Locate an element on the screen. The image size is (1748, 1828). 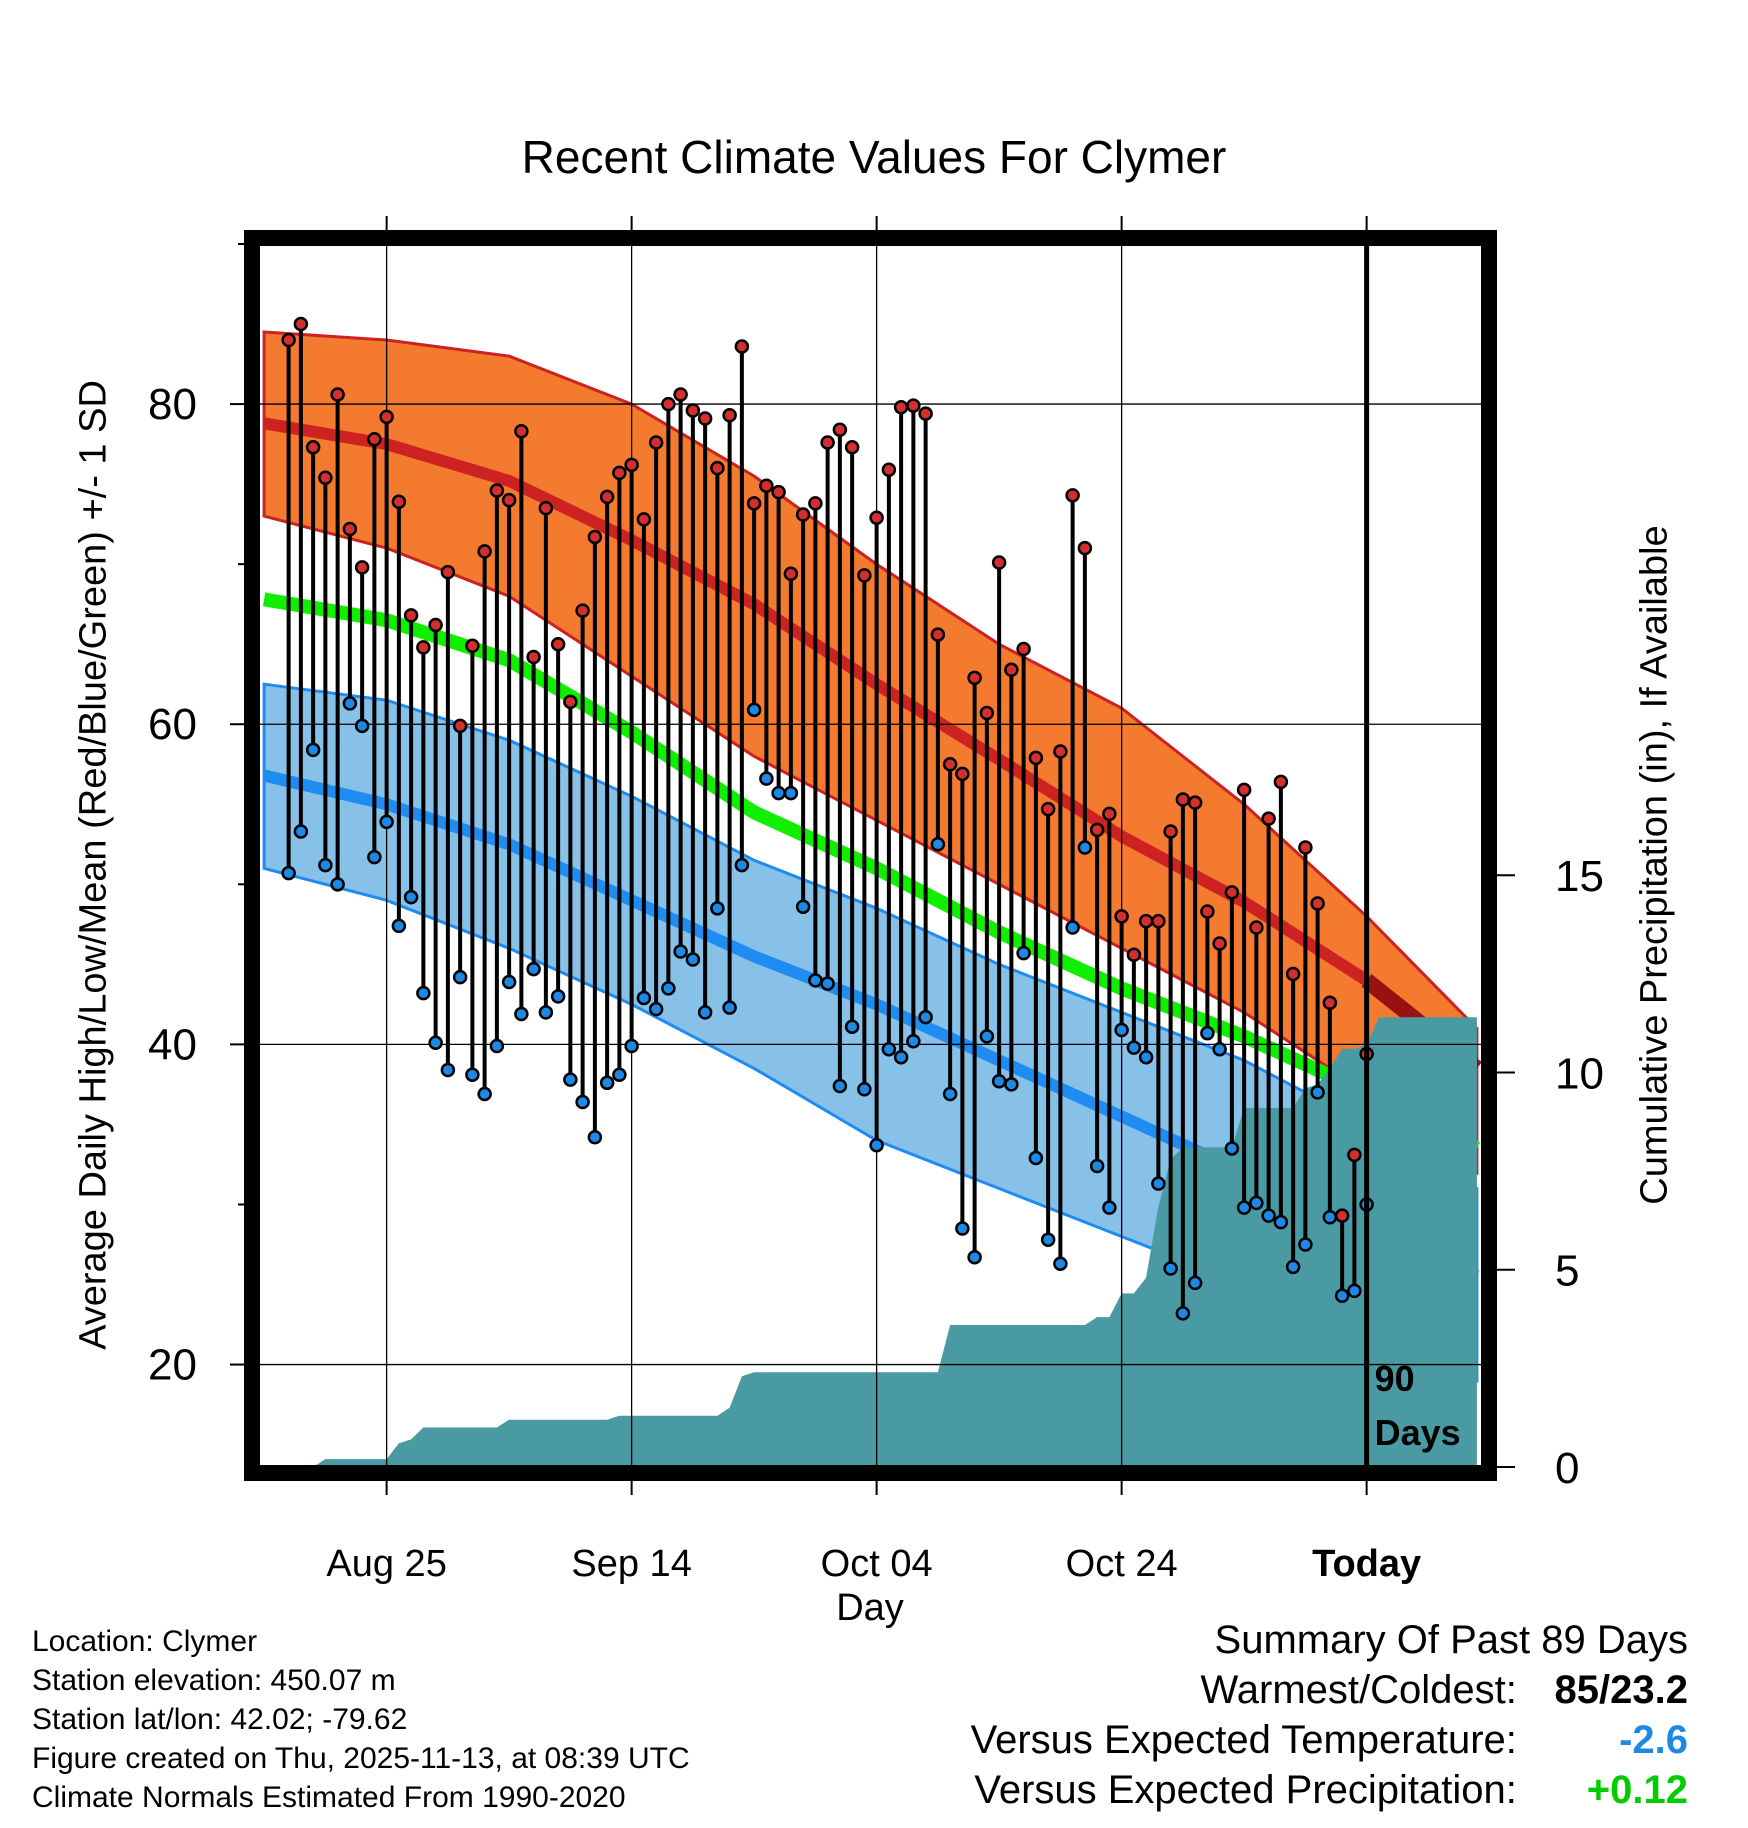
y-tick-label: 40 is located at coordinates (172, 1044).